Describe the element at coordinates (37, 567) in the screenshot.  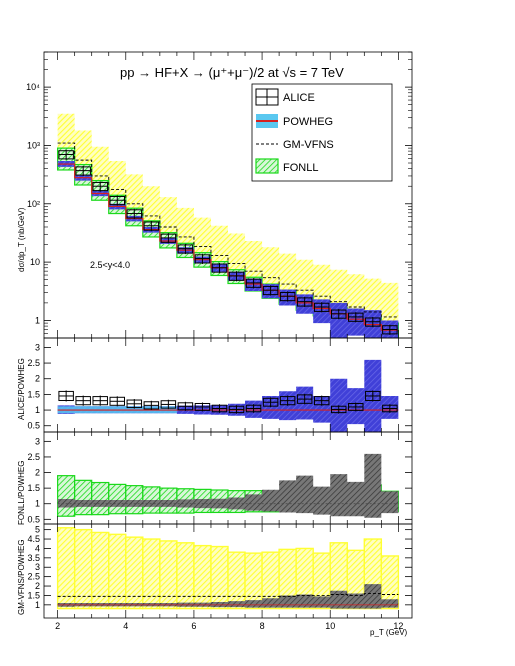
I see `y-tick-label-3-4: 3` at that location.